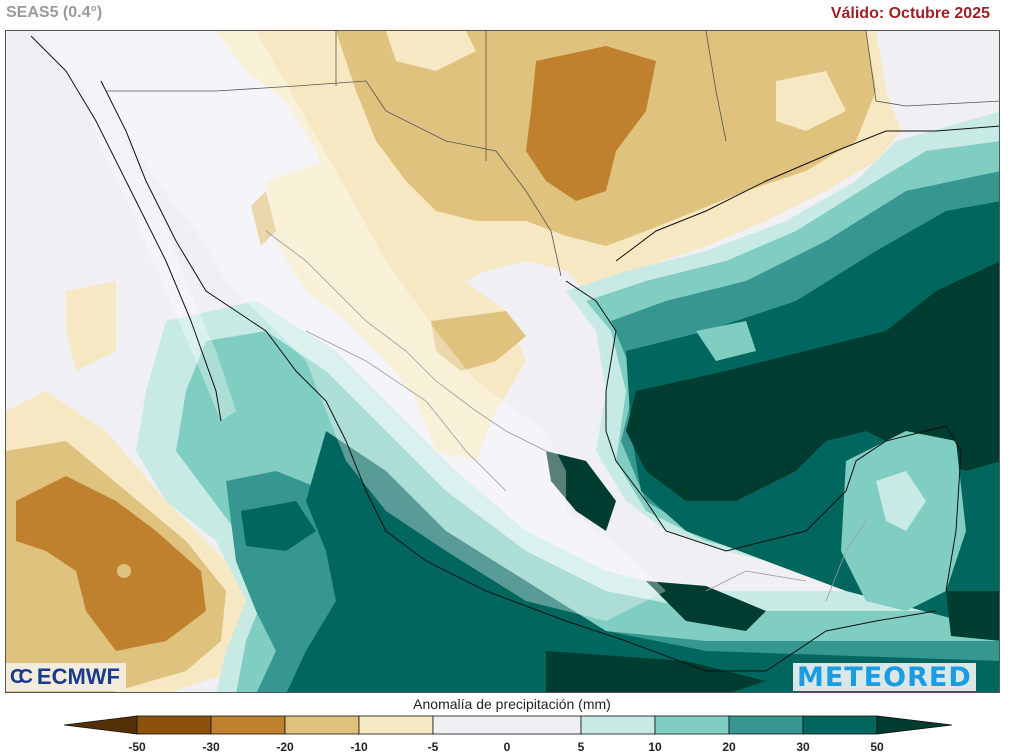 This screenshot has width=1024, height=756. I want to click on ecmwf-logo-mark-icon: CC, so click(21, 676).